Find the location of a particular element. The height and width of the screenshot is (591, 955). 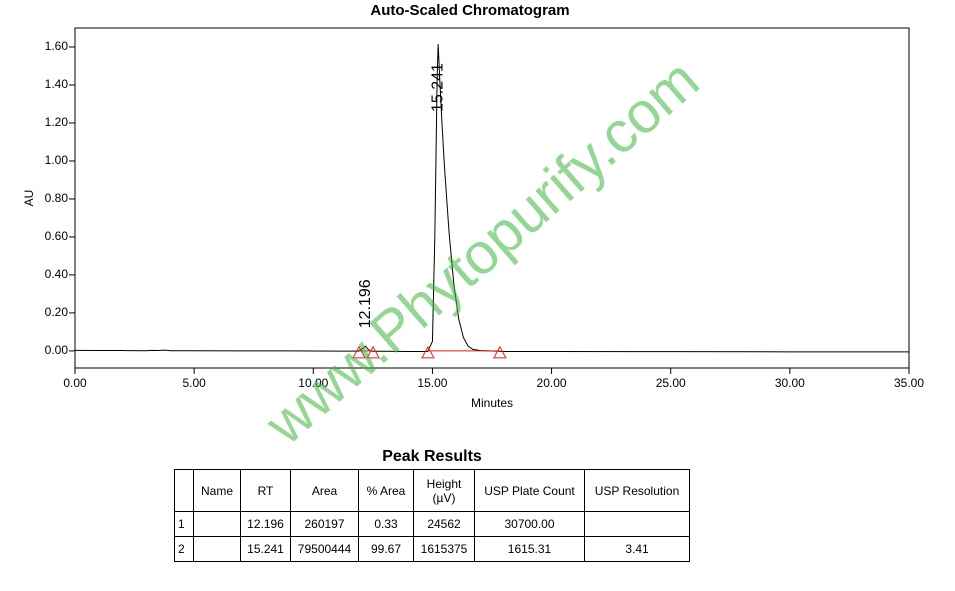

table-cell: 1615375 is located at coordinates (444, 549).